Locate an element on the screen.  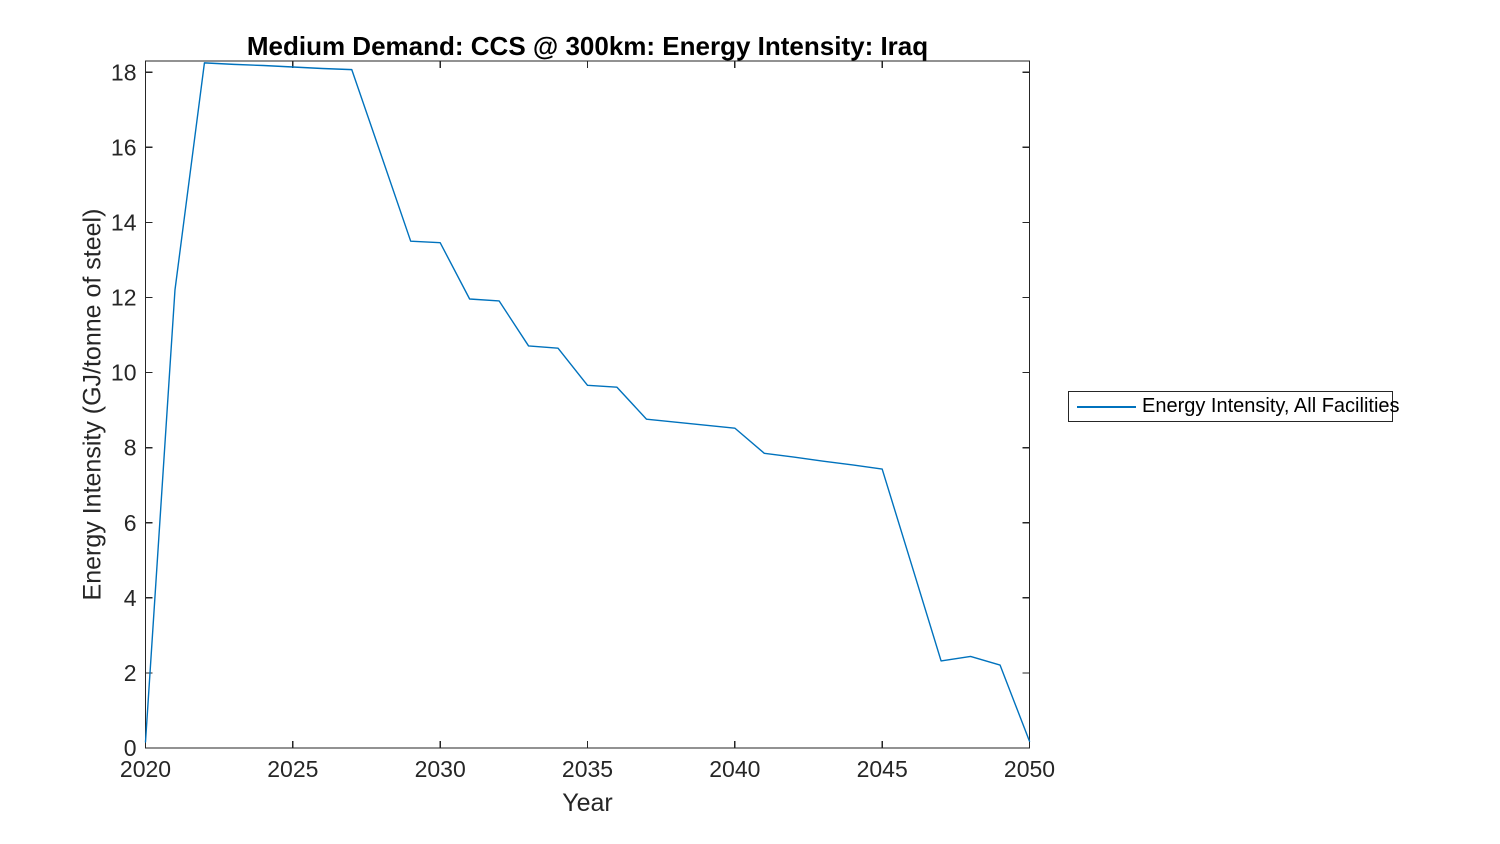
legend: Energy Intensity, All Facilities is located at coordinates (1234, 406).